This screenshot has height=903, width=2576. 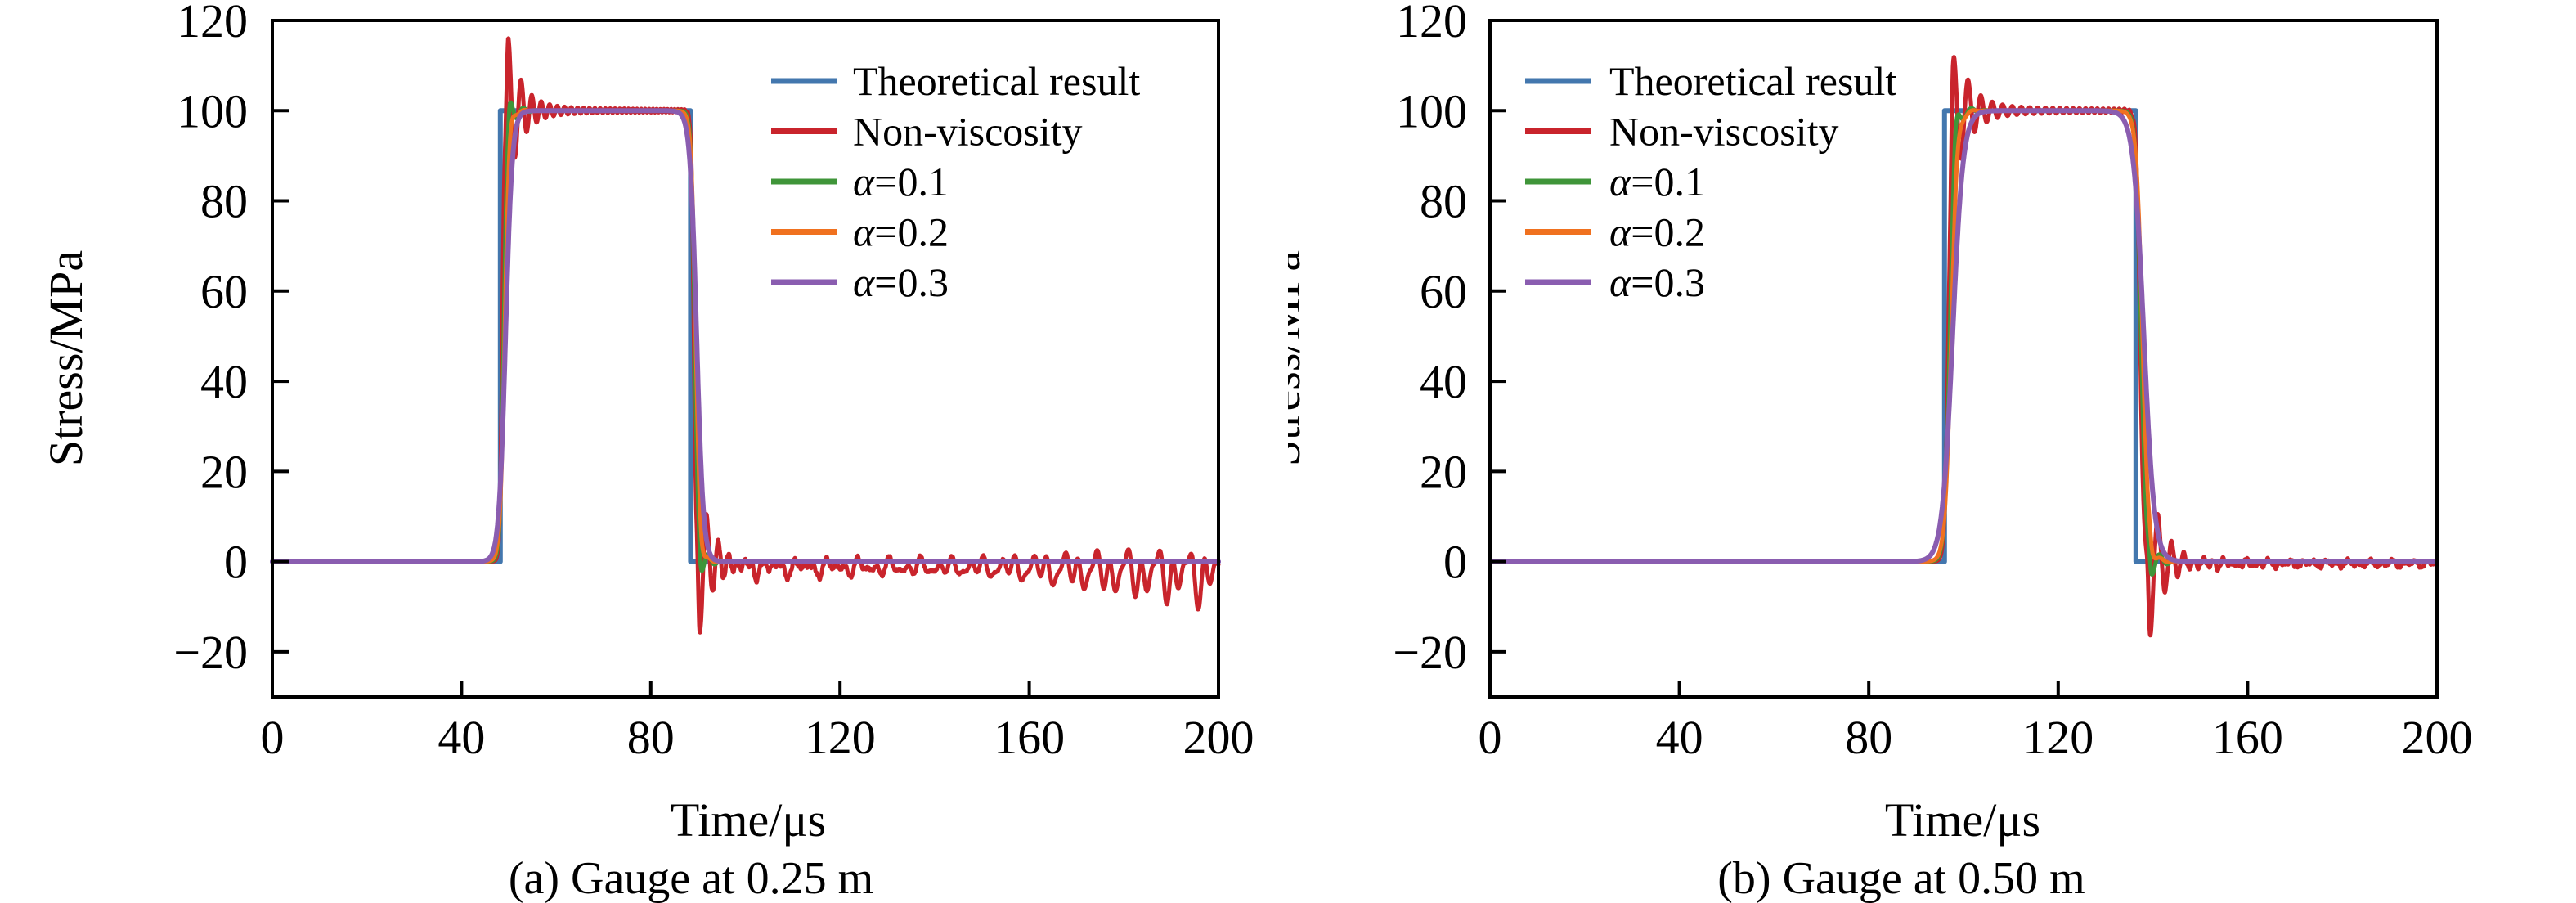 What do you see at coordinates (1901, 878) in the screenshot?
I see `chart-b-caption: (b) Gauge at 0.50 m` at bounding box center [1901, 878].